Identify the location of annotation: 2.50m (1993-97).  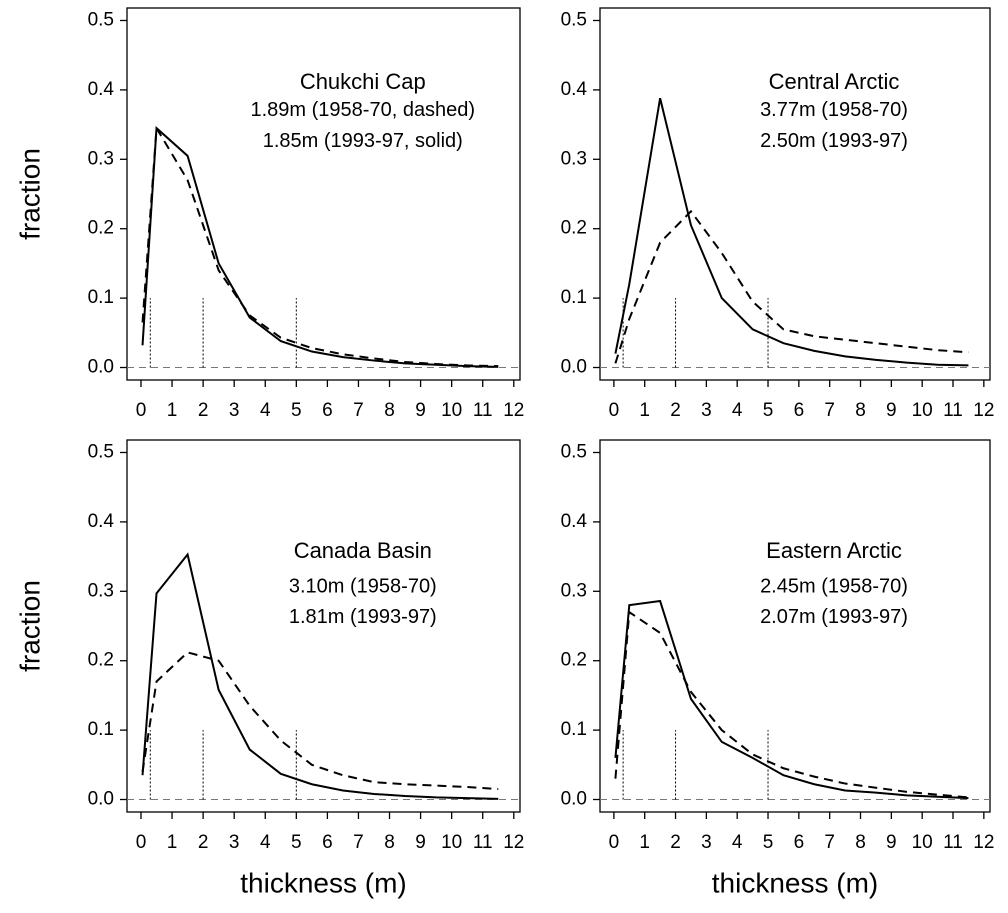
(834, 141).